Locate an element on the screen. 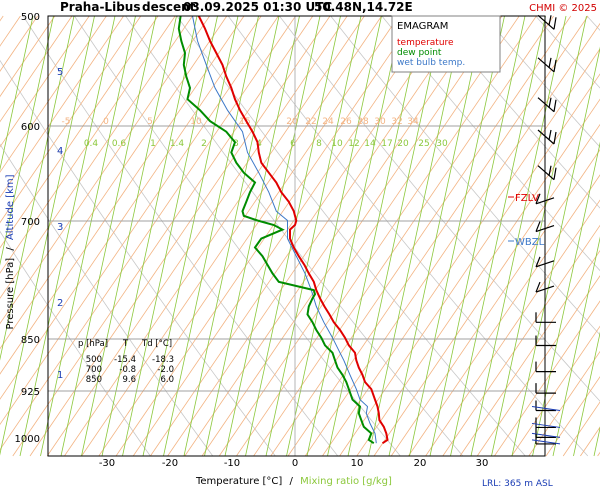 The width and height of the screenshot is (600, 500). mixing-ratio-label: 2 is located at coordinates (204, 144).